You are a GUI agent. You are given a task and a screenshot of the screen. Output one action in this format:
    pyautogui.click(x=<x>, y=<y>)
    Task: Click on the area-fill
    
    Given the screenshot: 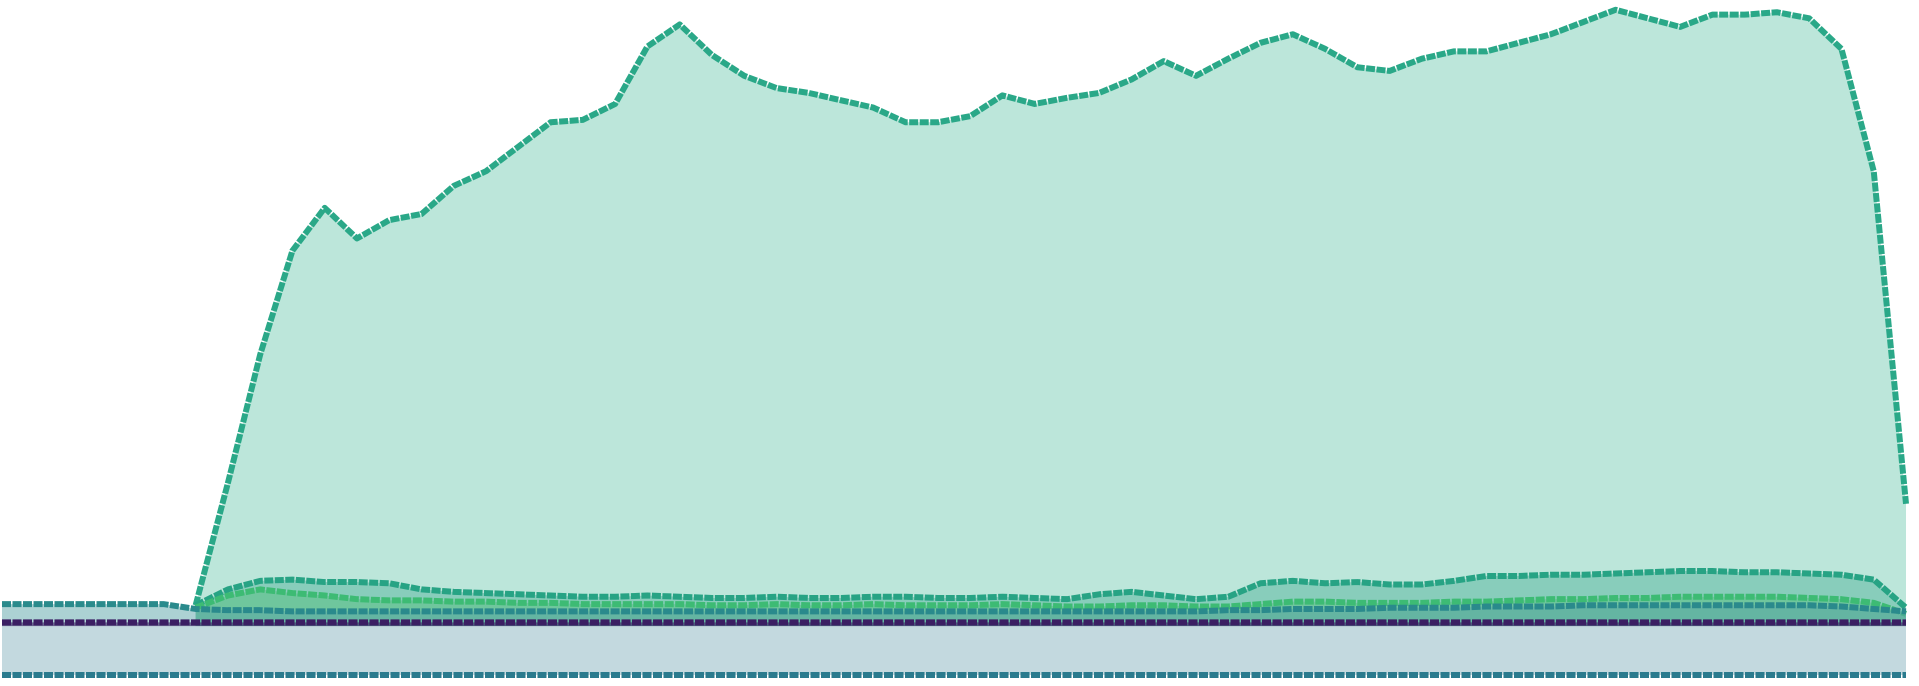 What is the action you would take?
    pyautogui.click(x=954, y=650)
    